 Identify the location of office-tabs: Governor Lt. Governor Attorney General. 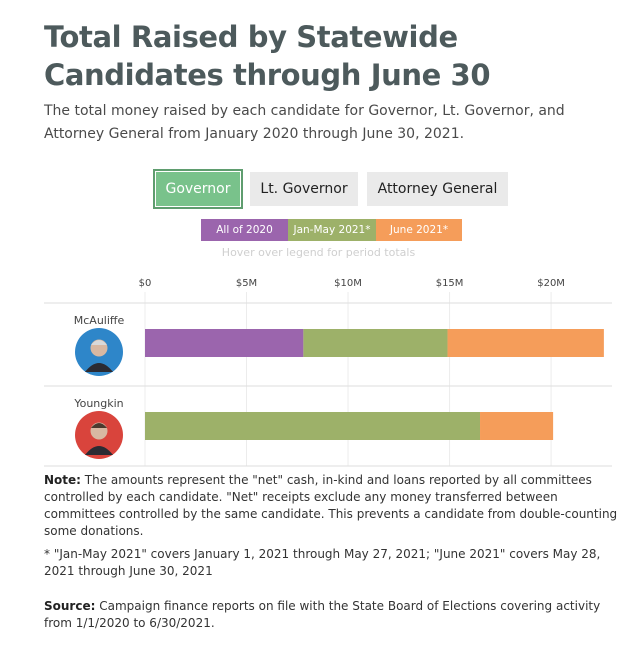
(318, 189).